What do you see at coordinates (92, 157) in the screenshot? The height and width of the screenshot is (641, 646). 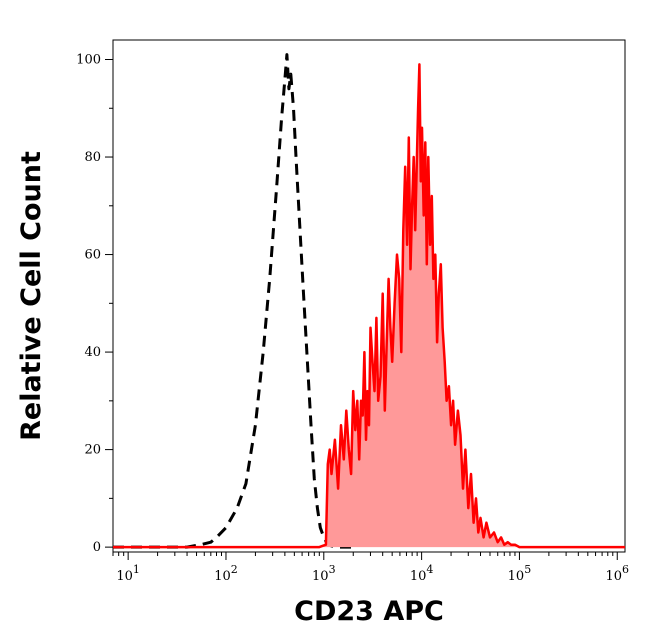 I see `y-tick-label: 80` at bounding box center [92, 157].